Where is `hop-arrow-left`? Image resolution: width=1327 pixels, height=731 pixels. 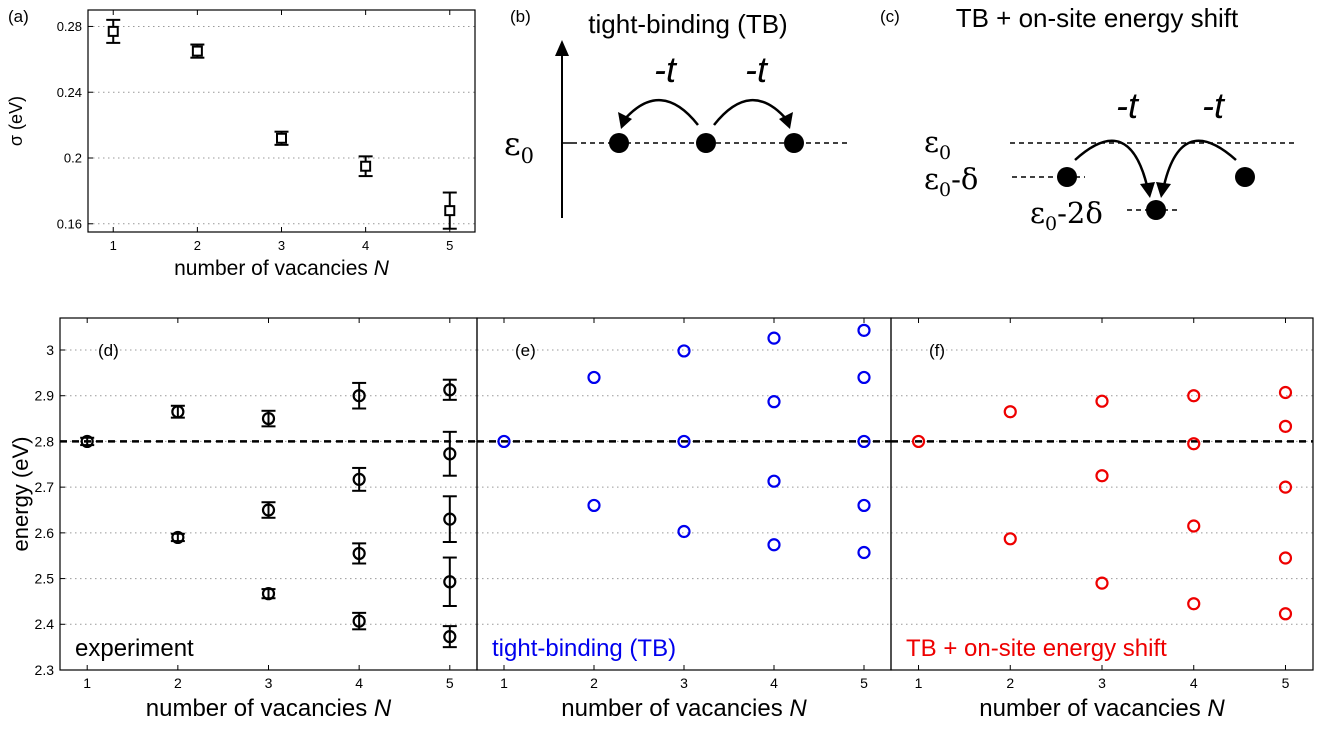 hop-arrow-left is located at coordinates (661, 112).